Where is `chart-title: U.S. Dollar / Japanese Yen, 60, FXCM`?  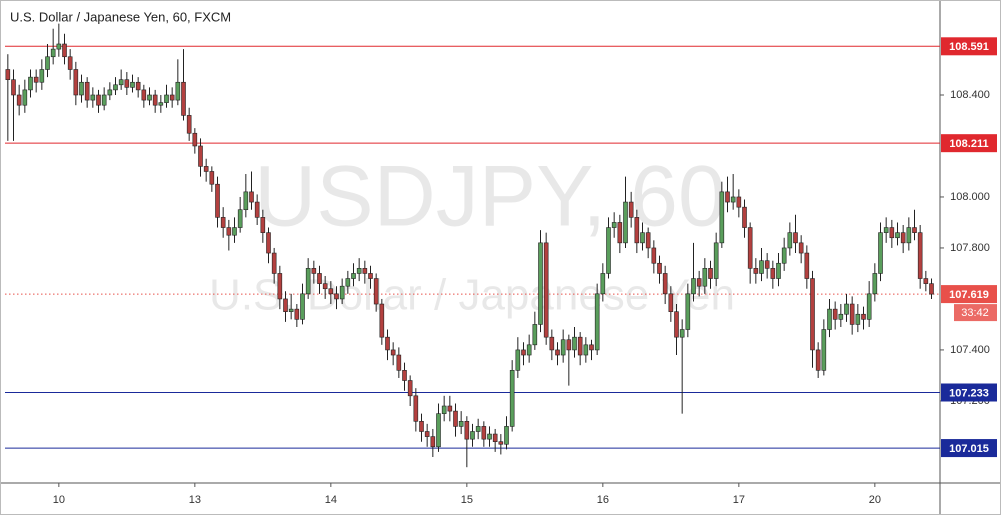 chart-title: U.S. Dollar / Japanese Yen, 60, FXCM is located at coordinates (120, 16).